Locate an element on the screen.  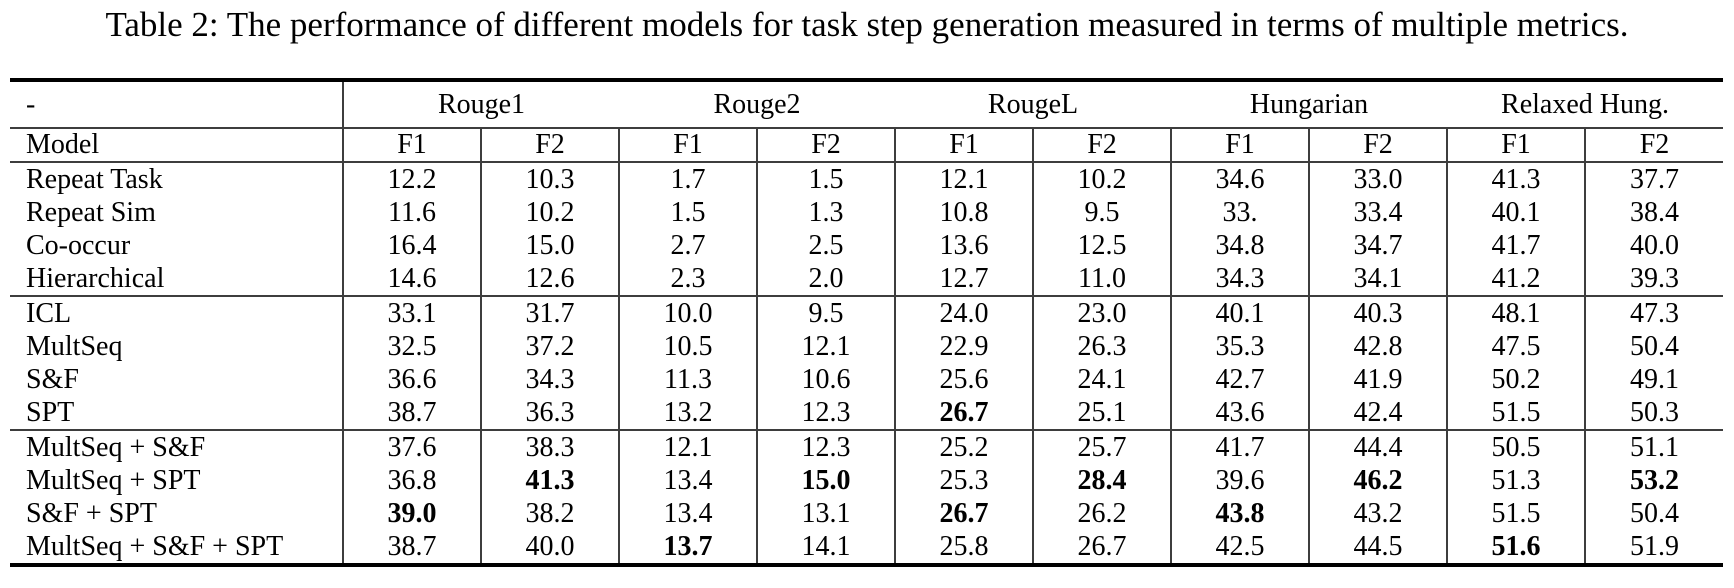
model-cell: MultSeq + S&F is located at coordinates (177, 446).